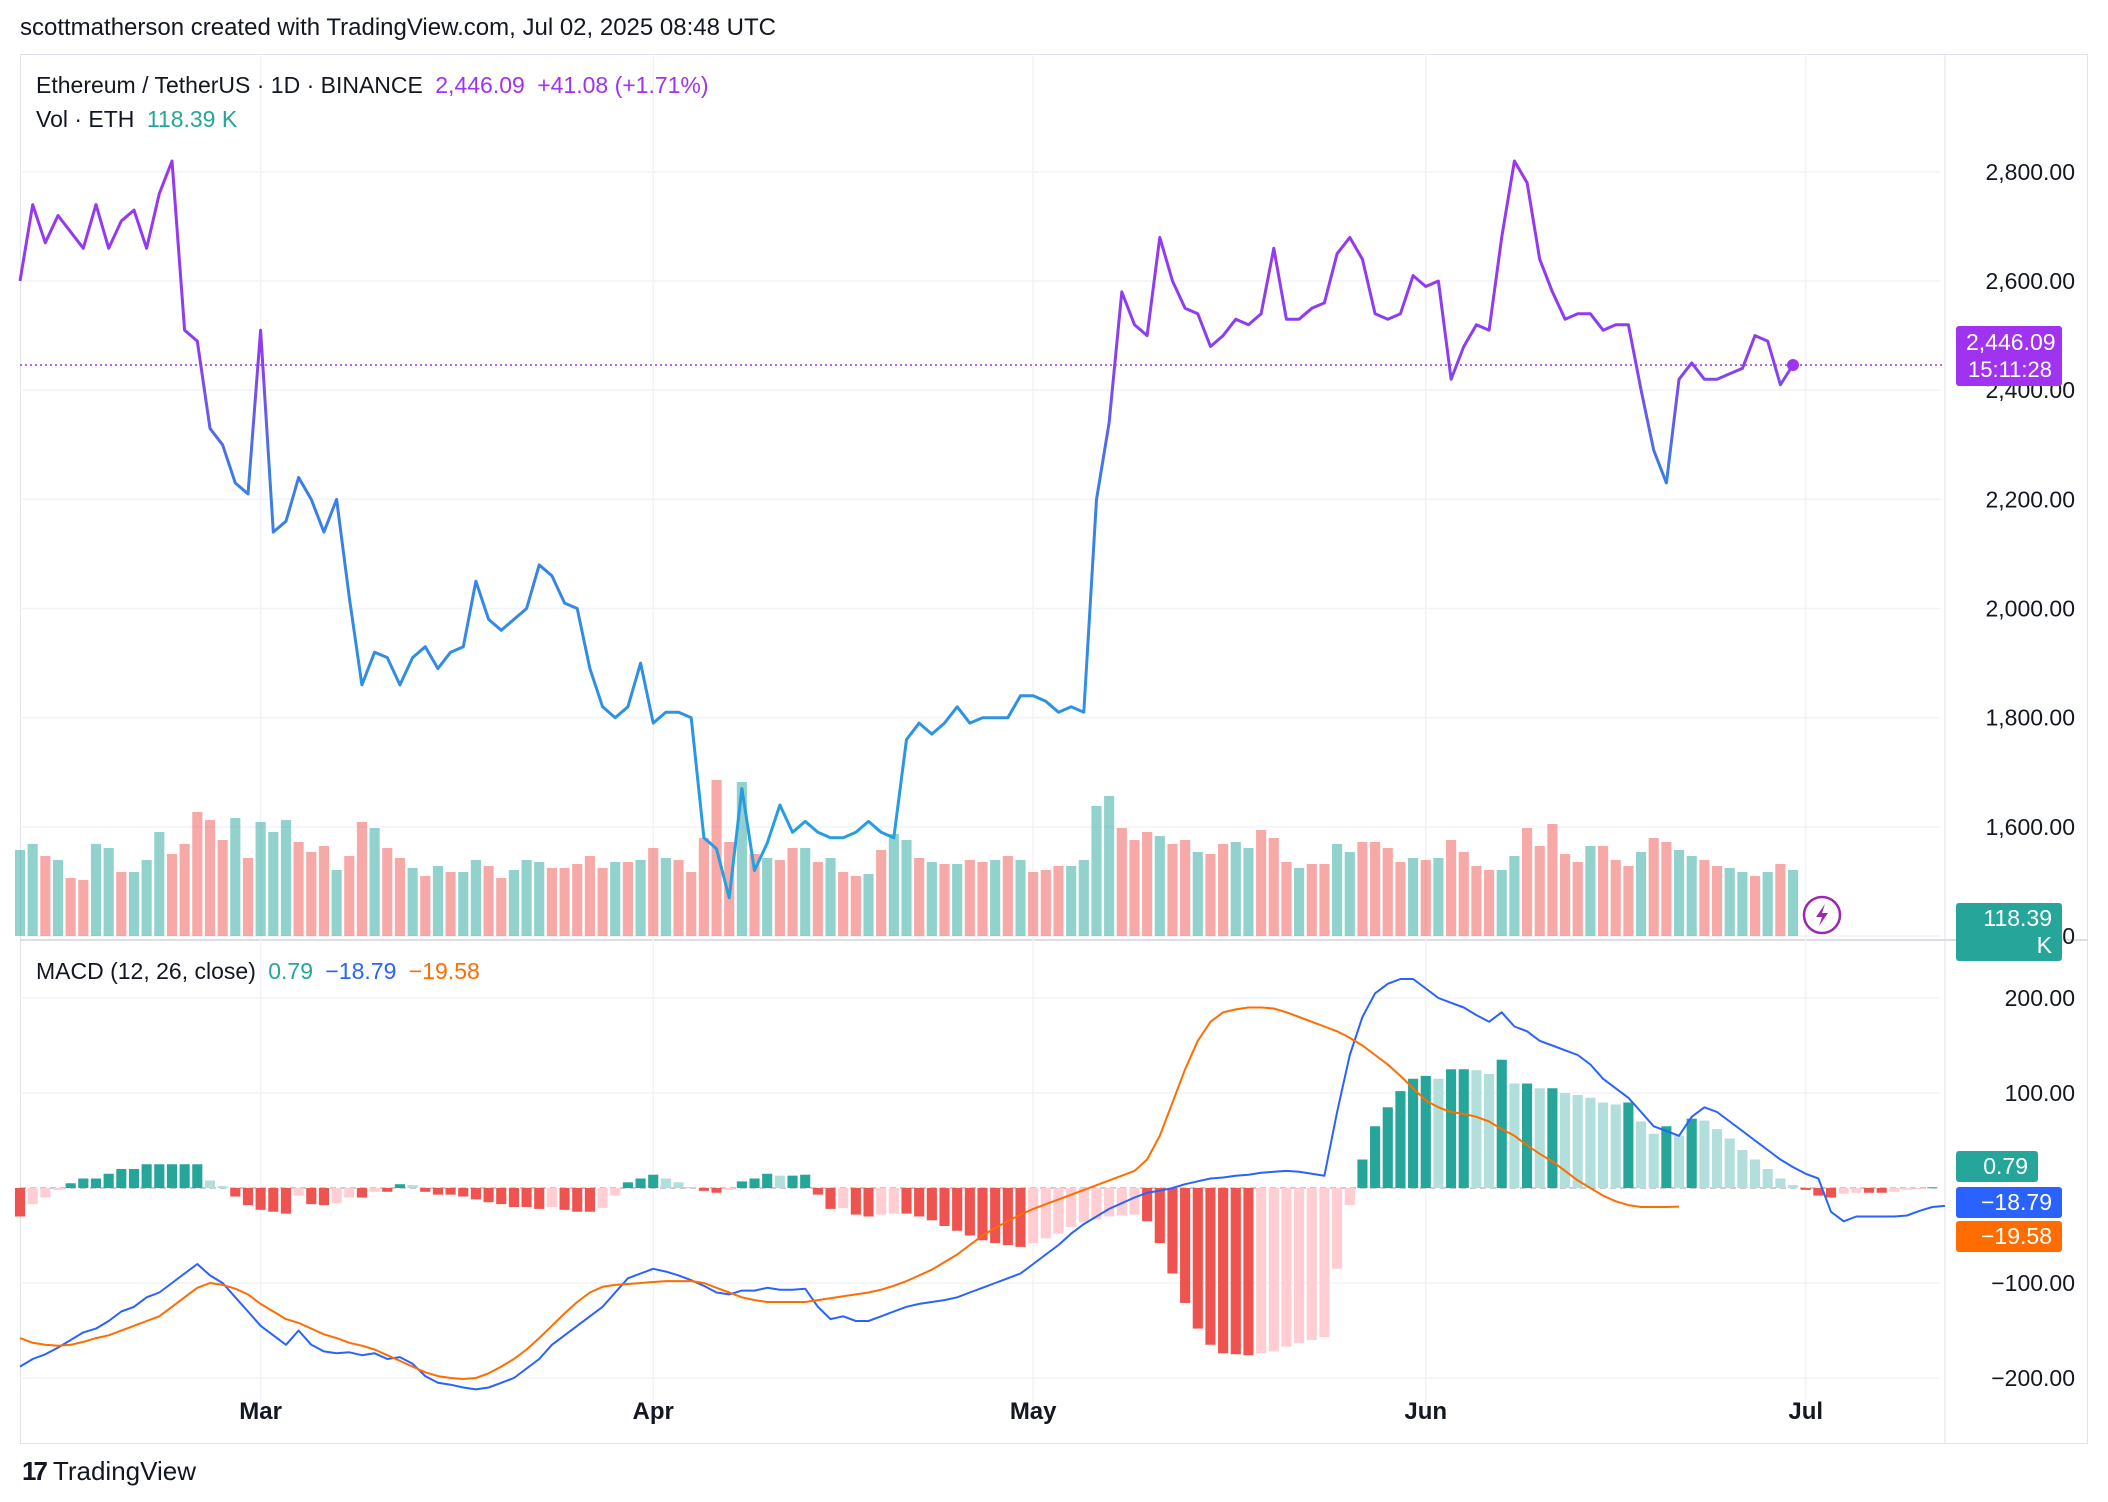 The width and height of the screenshot is (2108, 1502). I want to click on macd-axis-label: 100.00, so click(2040, 1093).